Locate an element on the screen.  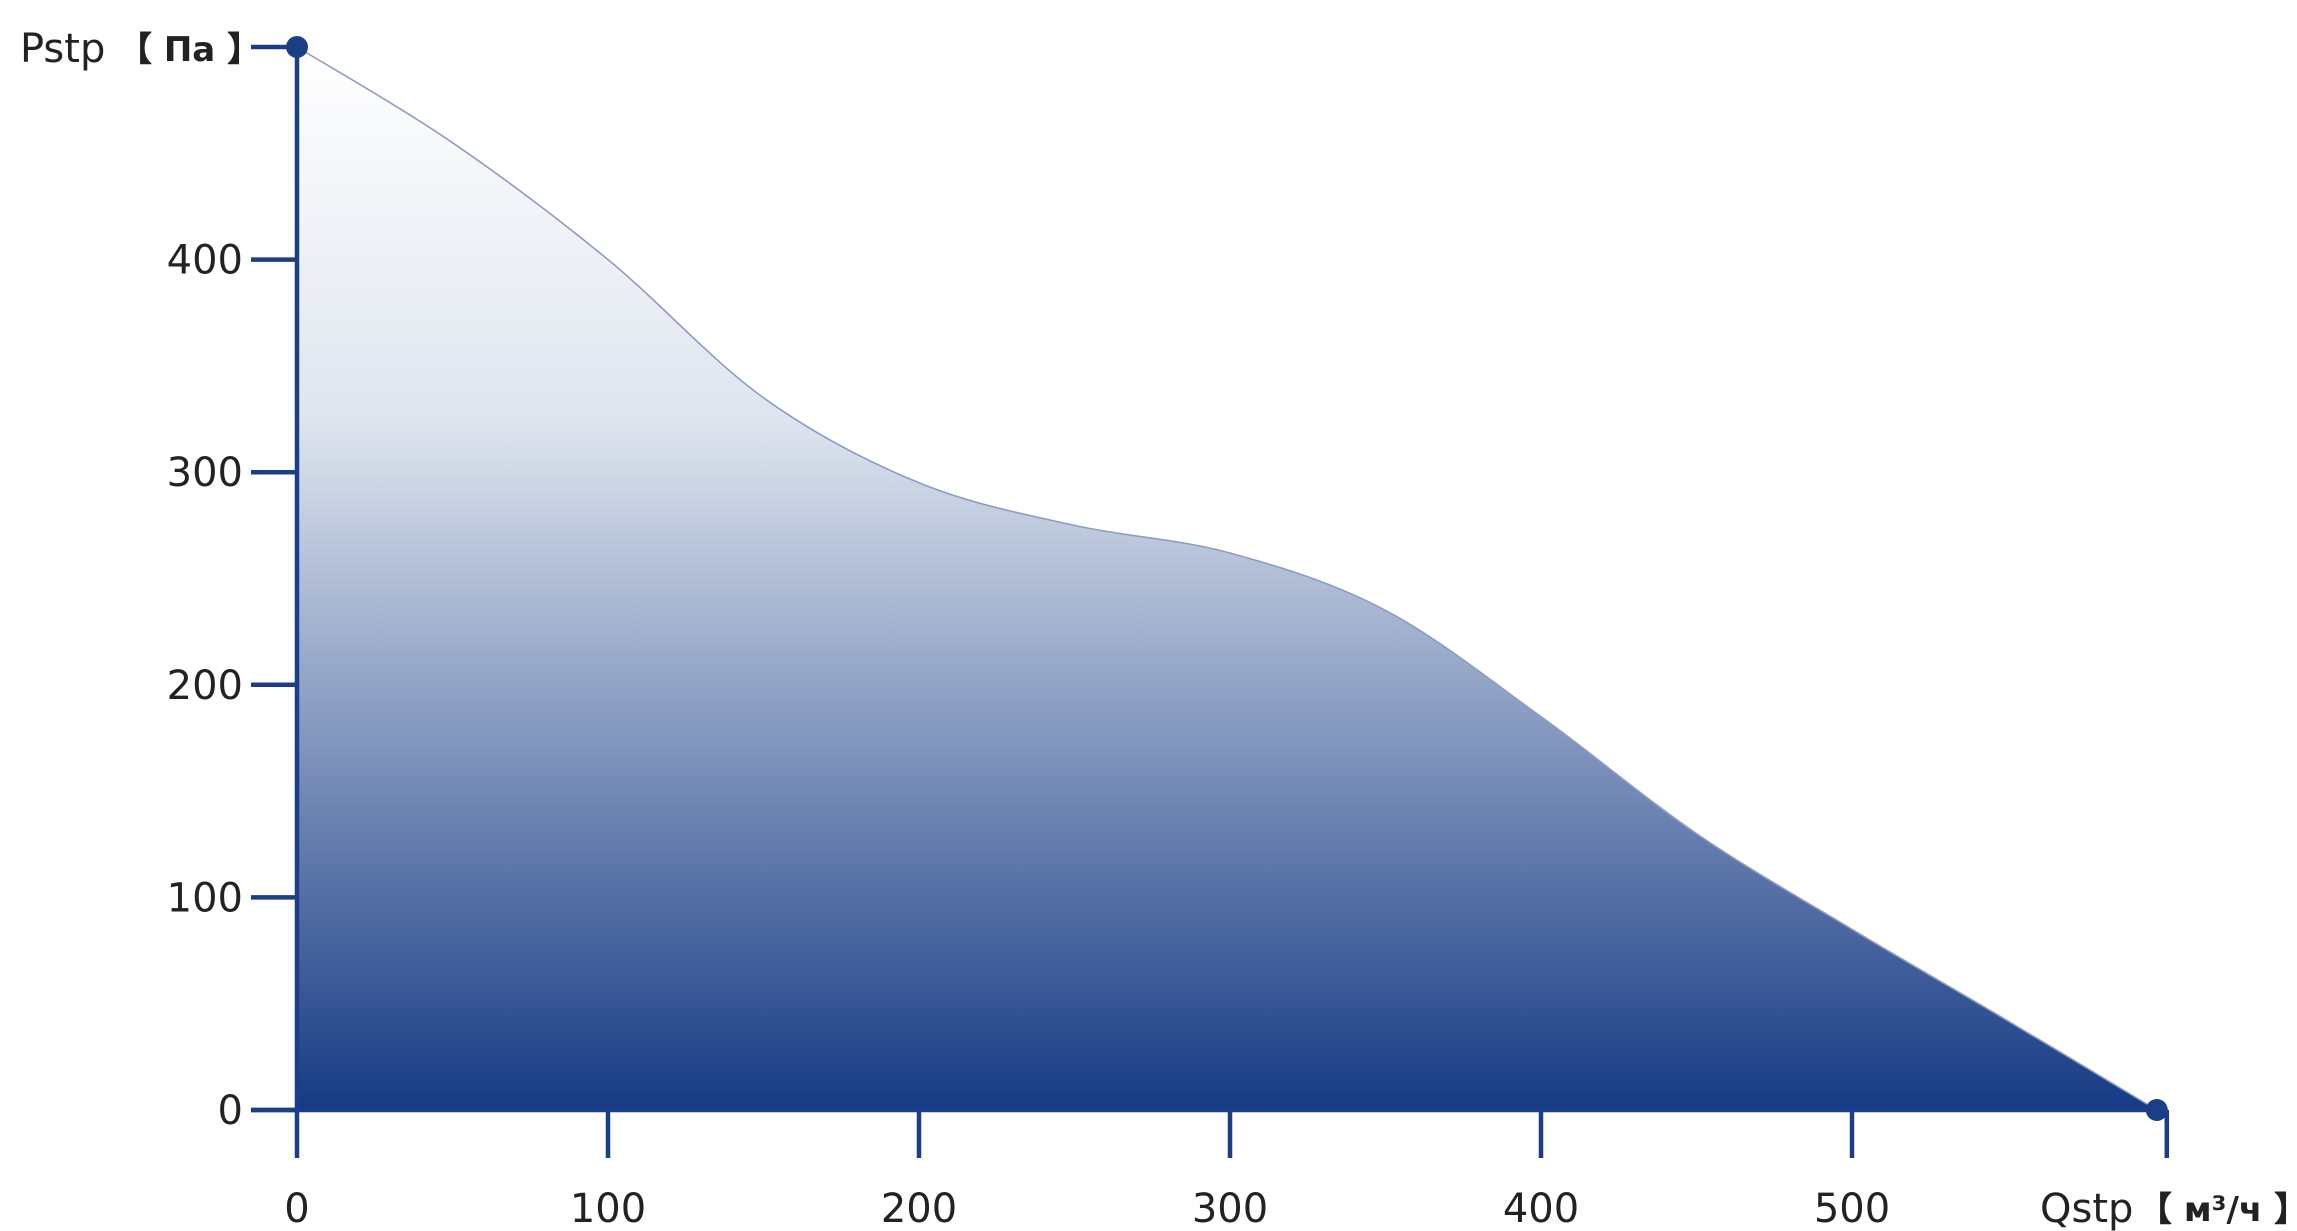
y-axis-end-marker is located at coordinates (297, 47).